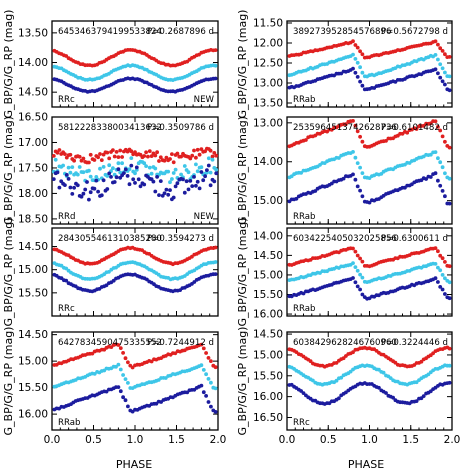  I want to click on y-tick-label: 14.50, so click(33, 335).